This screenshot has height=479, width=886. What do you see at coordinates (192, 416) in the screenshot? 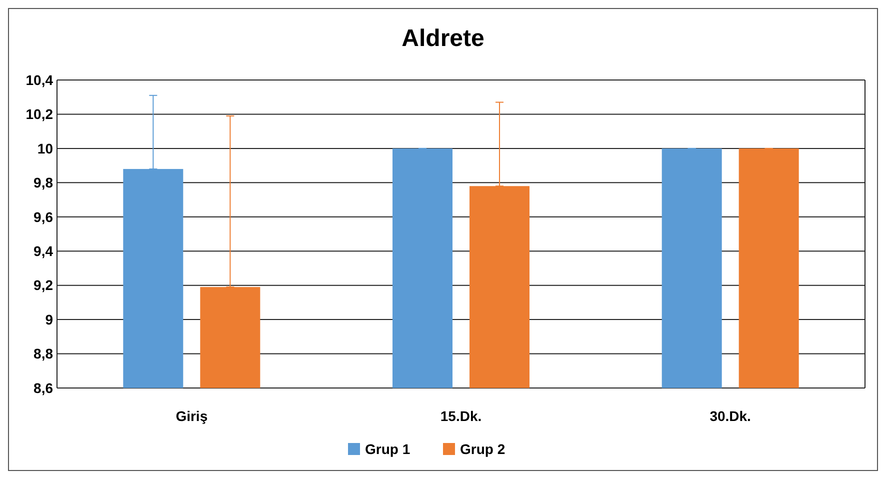
I see `x-tick-label: Giriş` at bounding box center [192, 416].